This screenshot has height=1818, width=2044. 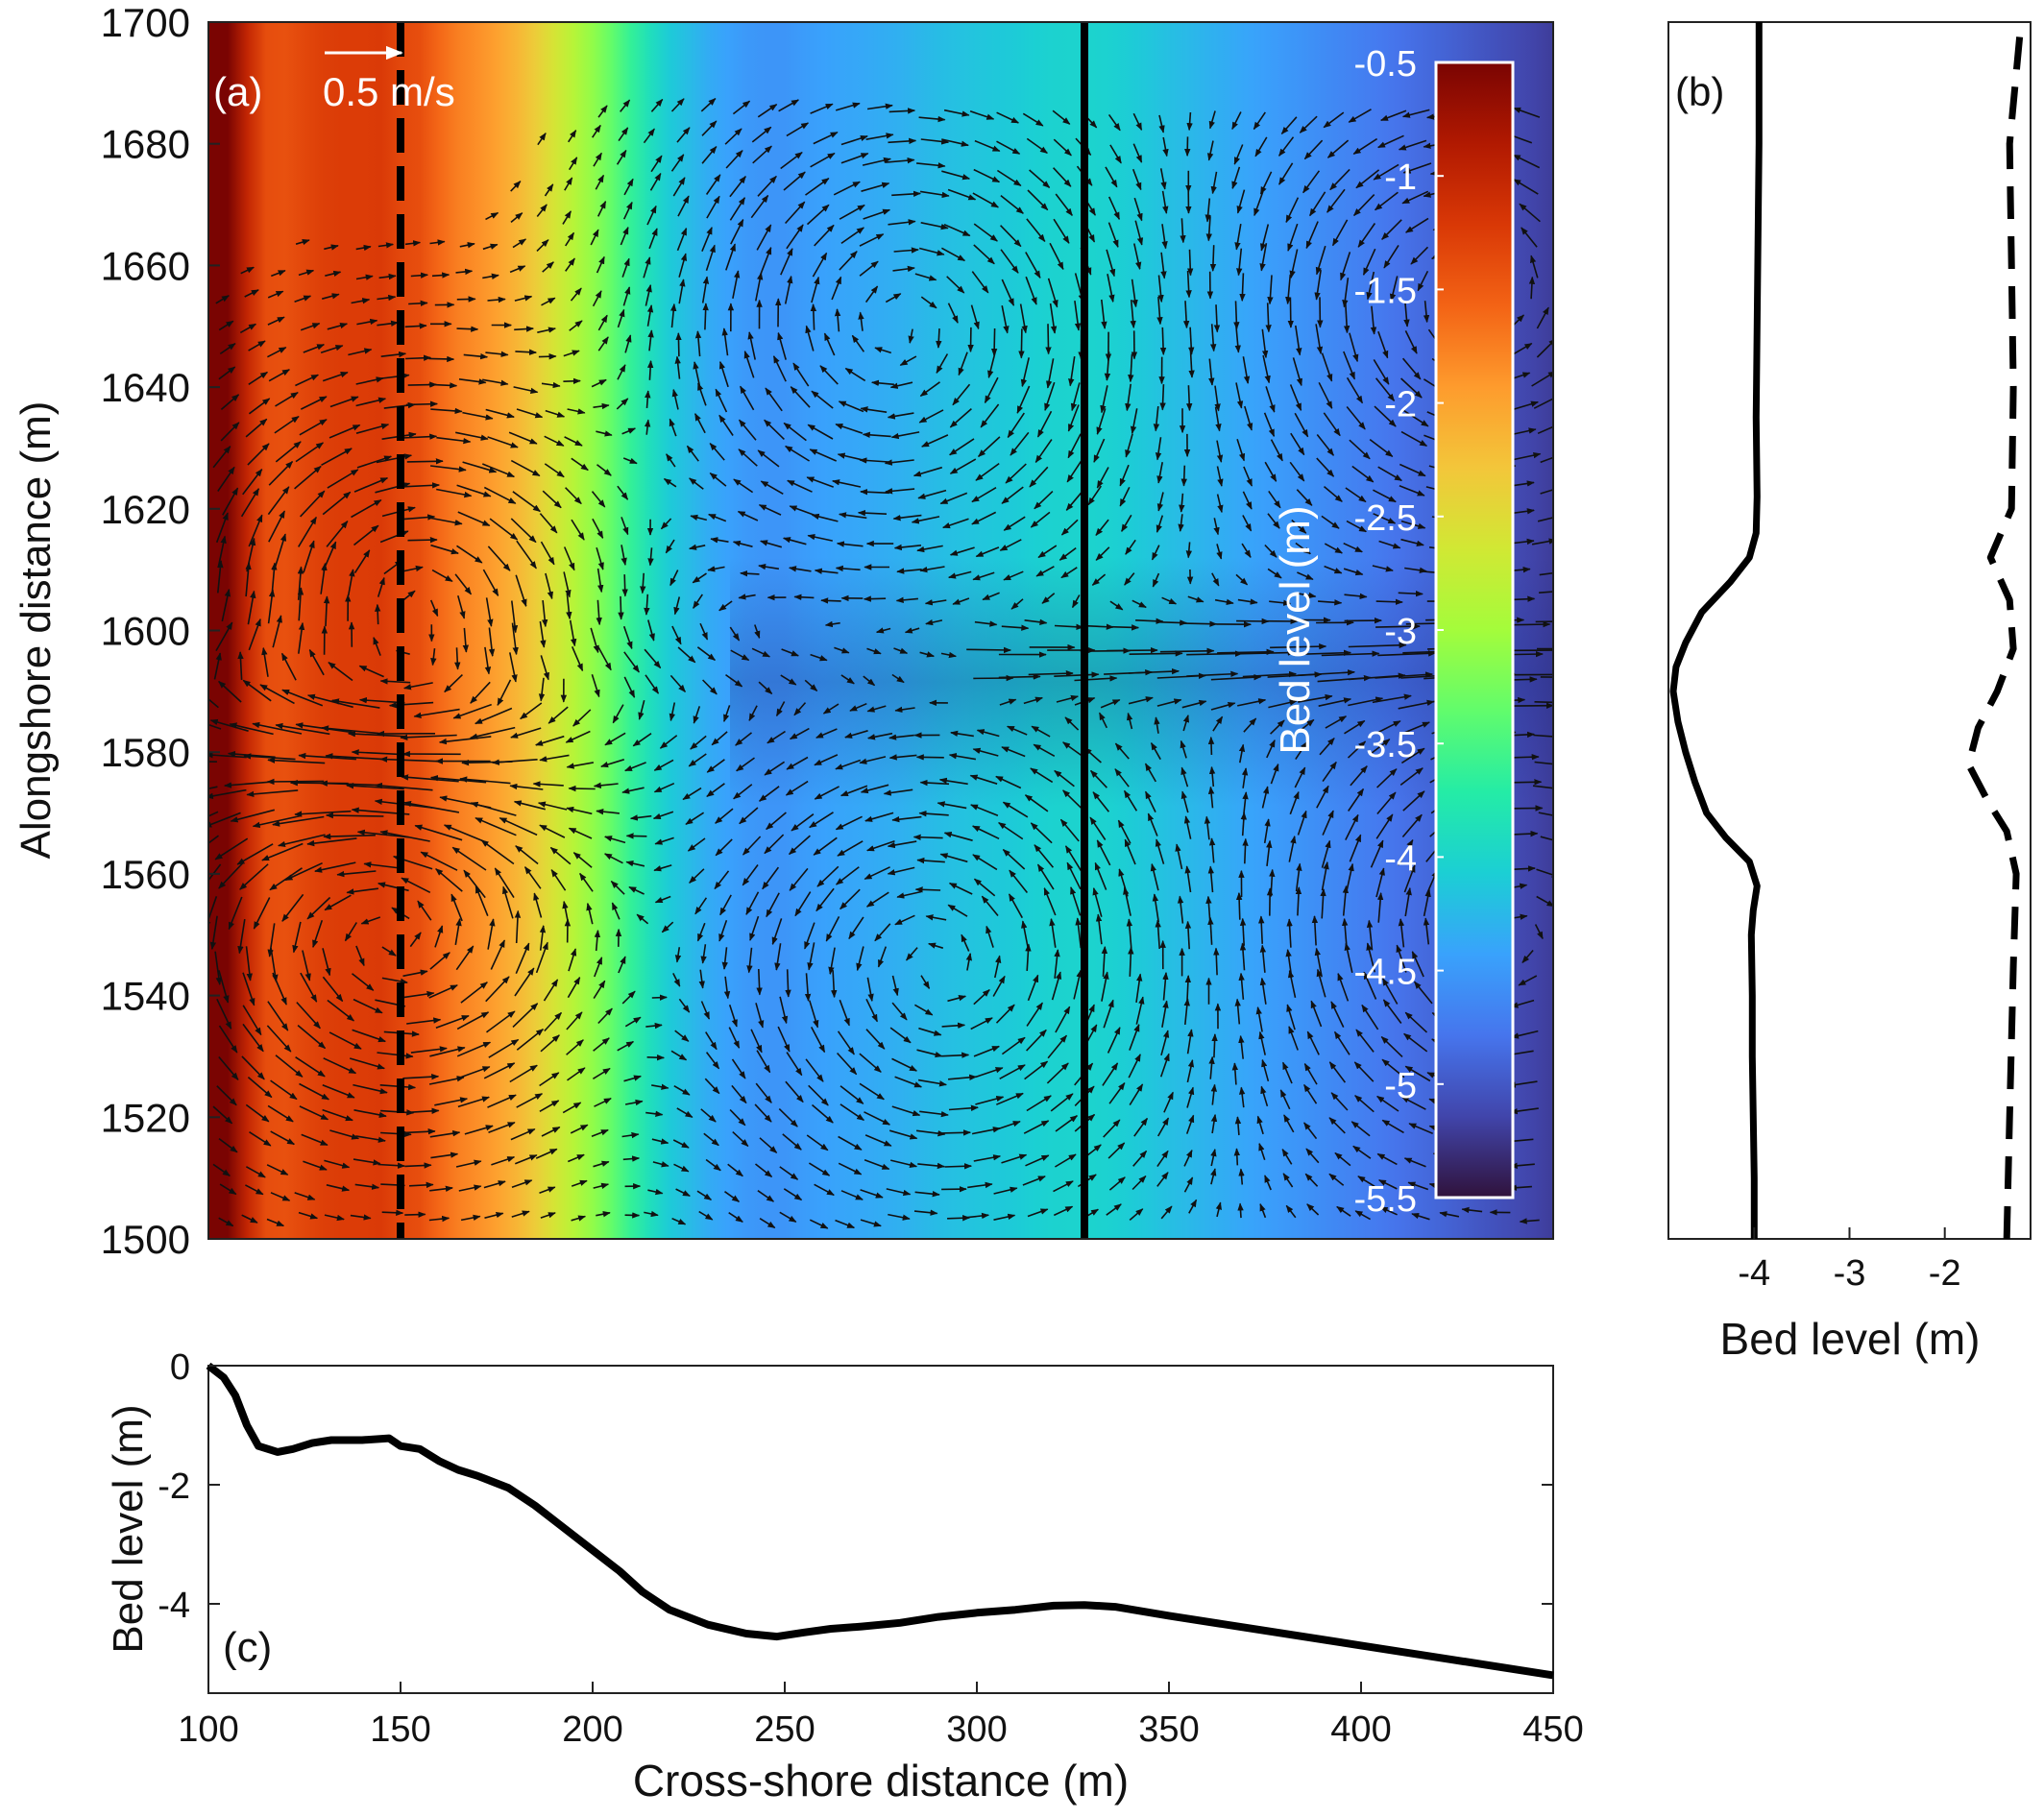 I want to click on colorbar-tick-label: -2.5, so click(x=1385, y=519).